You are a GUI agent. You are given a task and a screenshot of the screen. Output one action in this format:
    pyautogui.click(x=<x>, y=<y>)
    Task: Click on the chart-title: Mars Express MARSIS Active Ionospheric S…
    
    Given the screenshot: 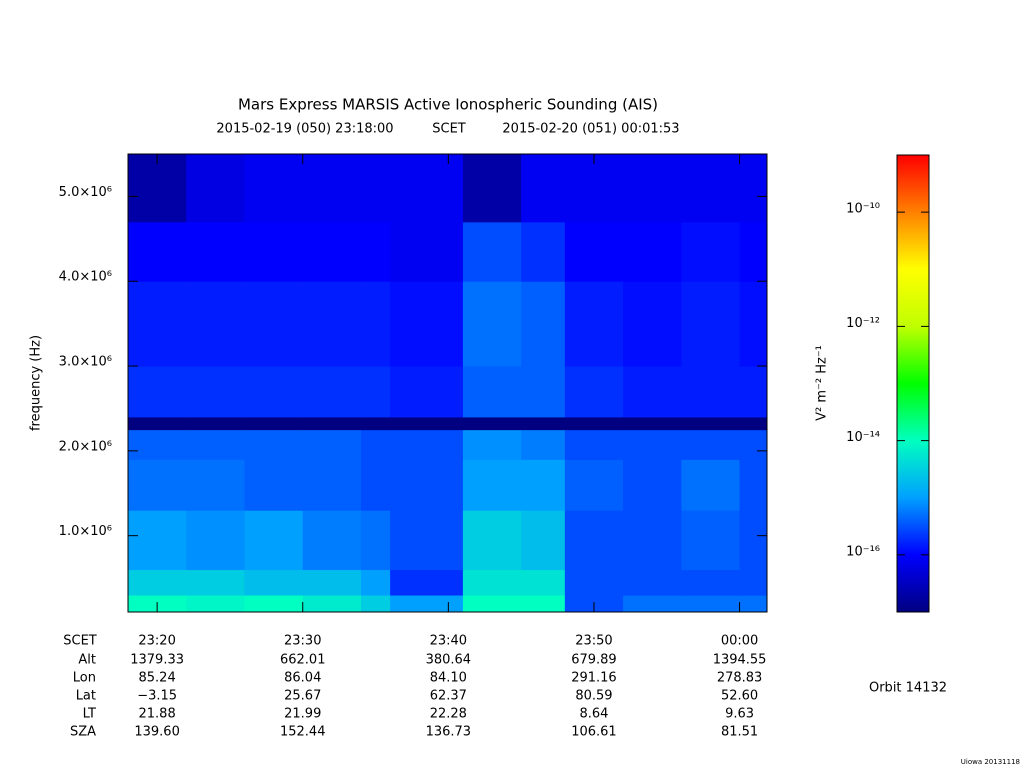 What is the action you would take?
    pyautogui.click(x=448, y=105)
    